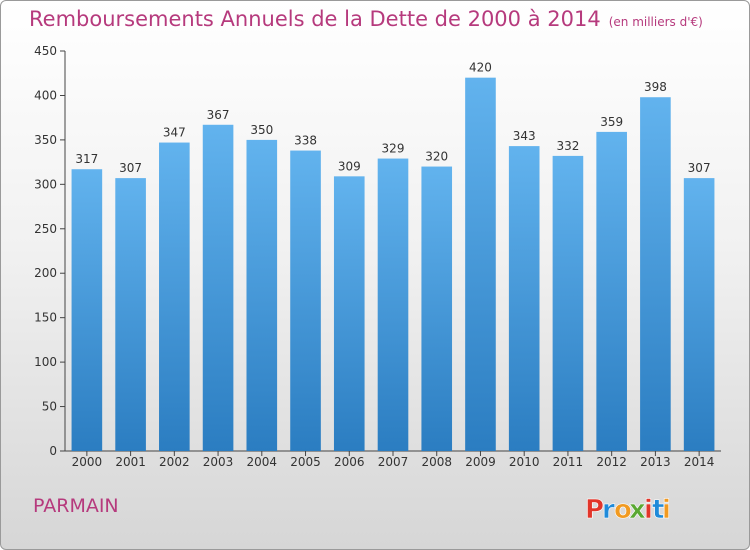 The width and height of the screenshot is (750, 550). I want to click on logo-letter: x, so click(637, 510).